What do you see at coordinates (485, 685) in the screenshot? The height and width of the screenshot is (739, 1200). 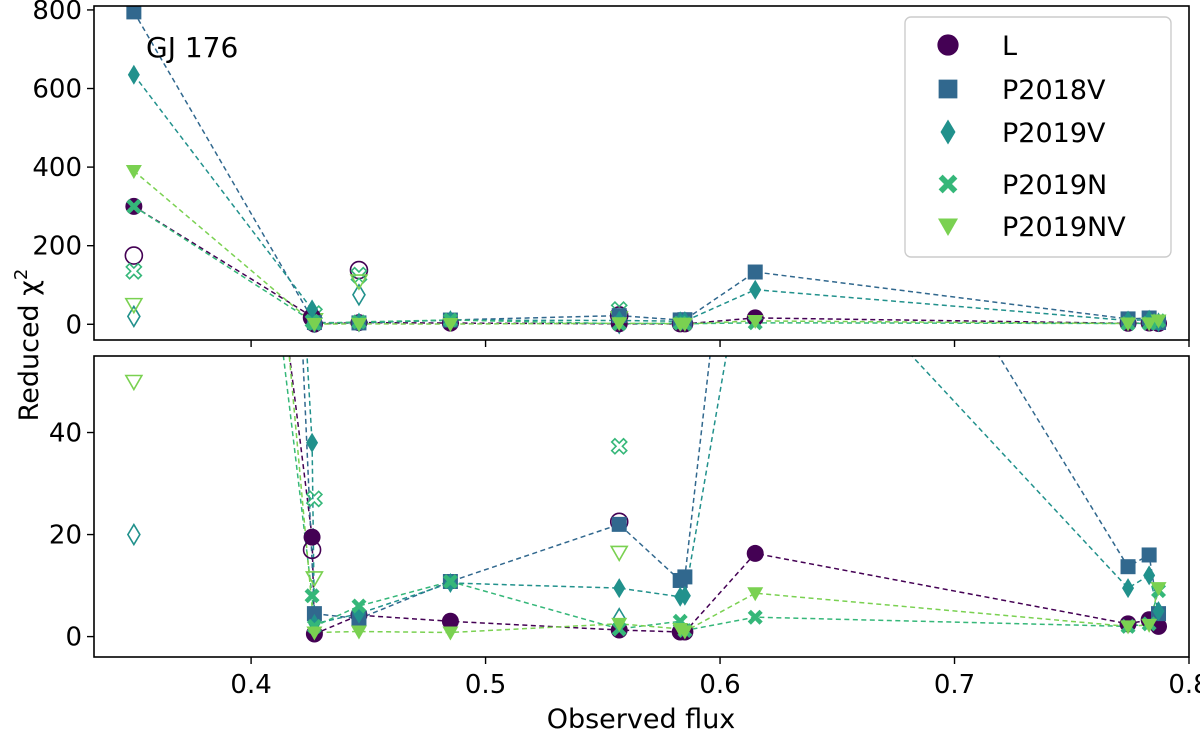 I see `x-tick-label: 0.5` at bounding box center [485, 685].